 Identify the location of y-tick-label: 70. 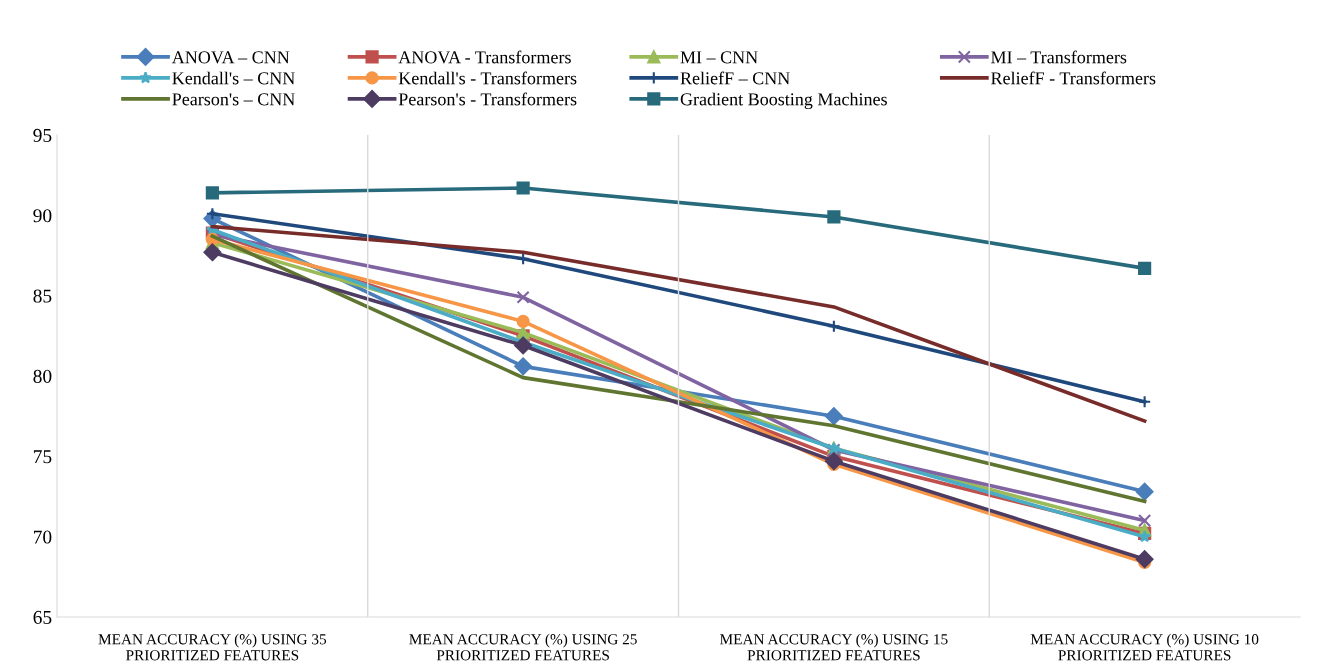
(42, 537).